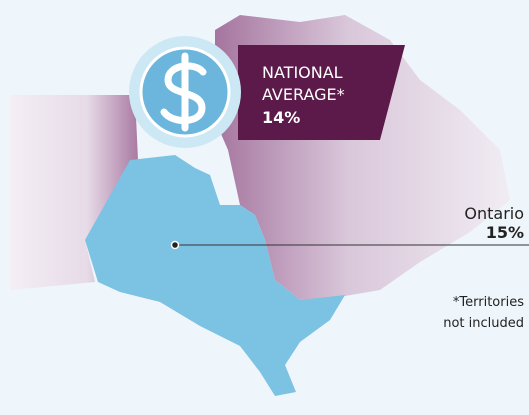 This screenshot has width=529, height=415. What do you see at coordinates (281, 117) in the screenshot?
I see `banner-value: 14%` at bounding box center [281, 117].